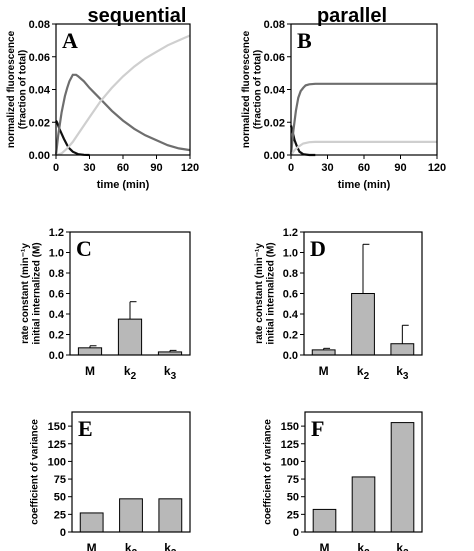 The image size is (474, 551). What do you see at coordinates (304, 40) in the screenshot?
I see `panel-letter-B: B` at bounding box center [304, 40].